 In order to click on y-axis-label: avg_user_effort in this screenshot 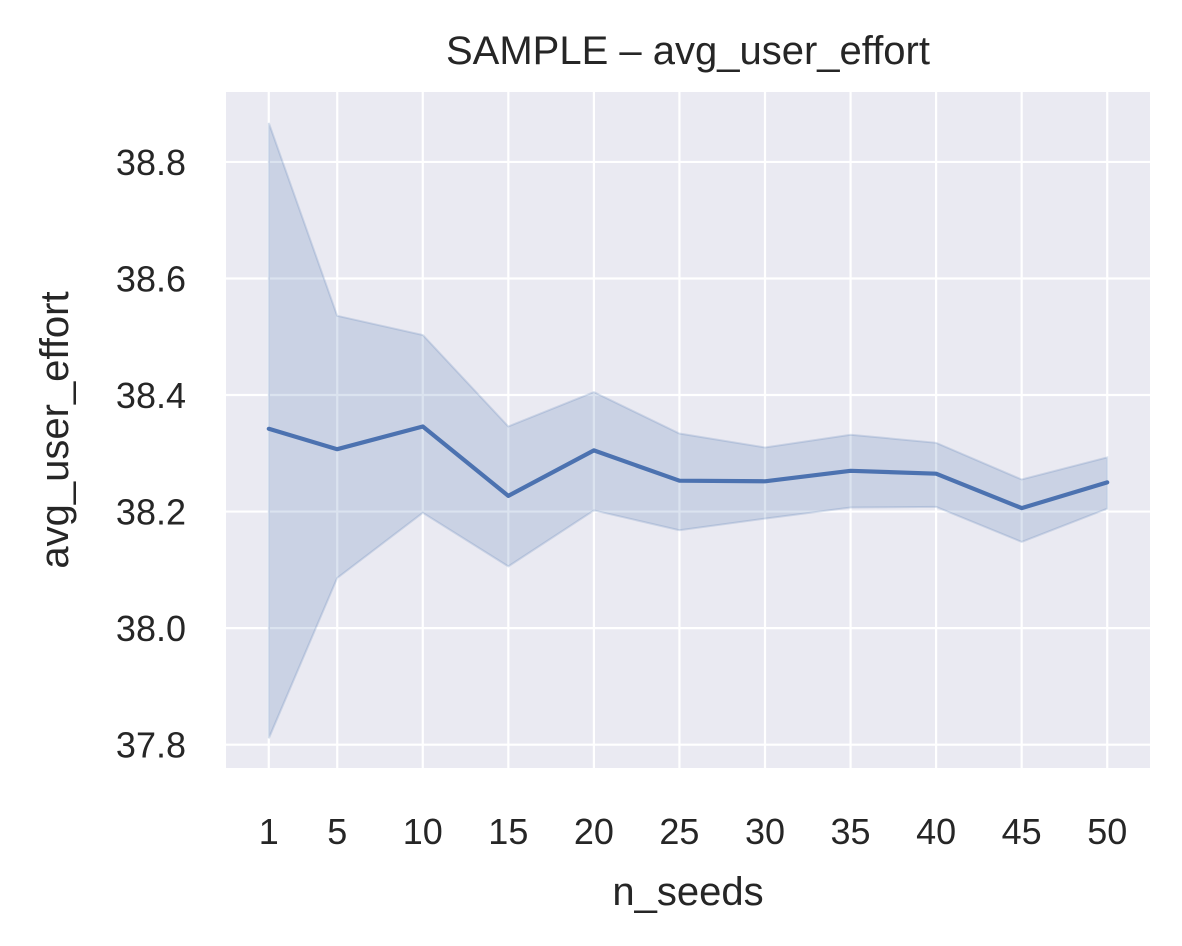, I will do `click(55, 429)`.